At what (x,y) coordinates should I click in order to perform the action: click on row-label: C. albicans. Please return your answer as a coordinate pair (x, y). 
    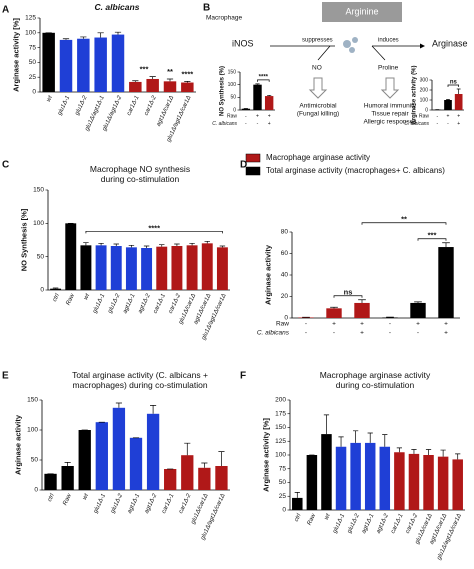
    Looking at the image, I should click on (224, 124).